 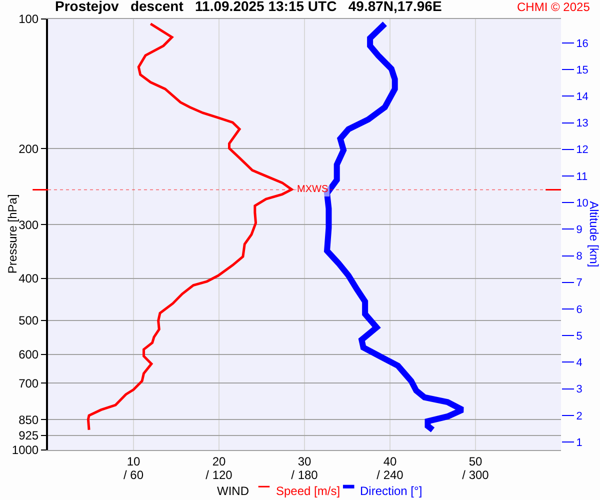 What do you see at coordinates (582, 203) in the screenshot?
I see `y2-tick-label: 10` at bounding box center [582, 203].